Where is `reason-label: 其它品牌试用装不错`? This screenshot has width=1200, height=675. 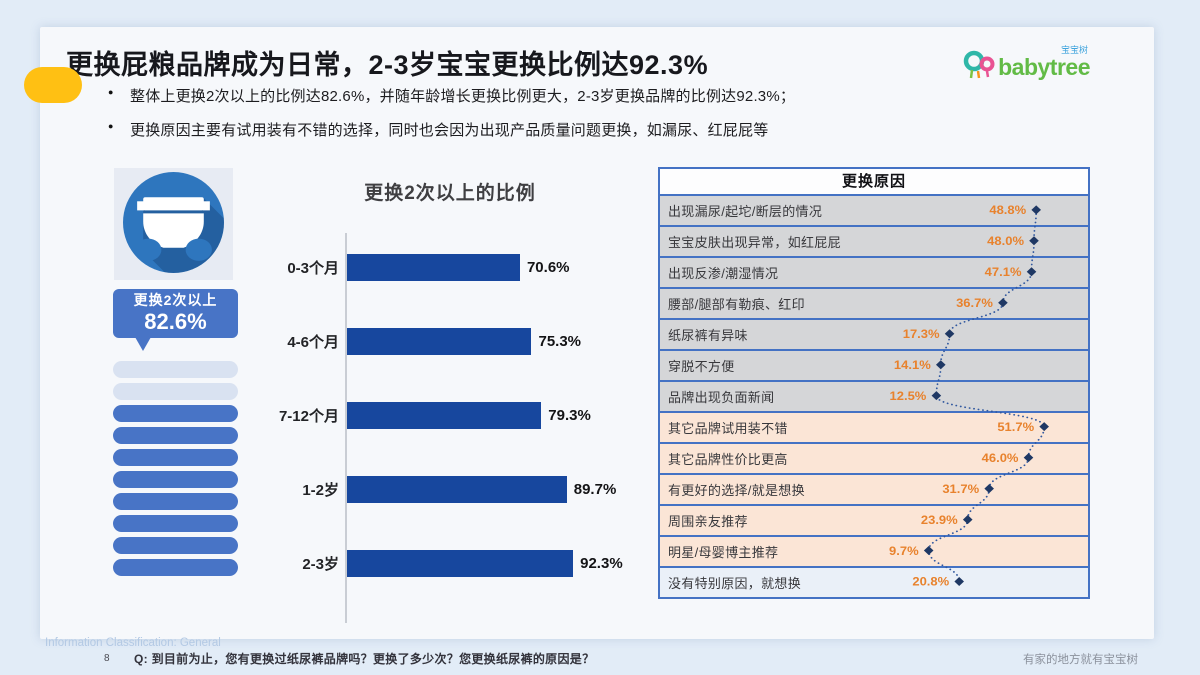 reason-label: 其它品牌试用装不错 is located at coordinates (728, 428).